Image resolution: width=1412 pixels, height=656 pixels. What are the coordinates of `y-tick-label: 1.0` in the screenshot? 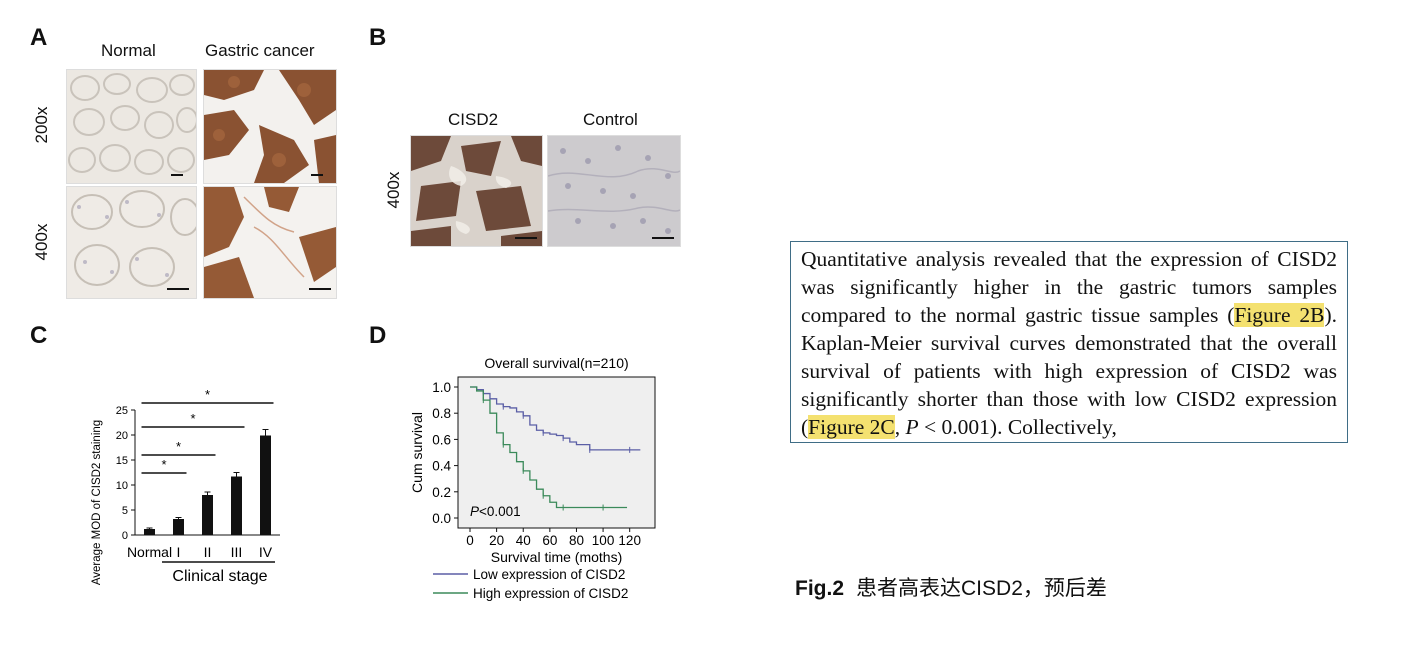 It's located at (441, 387).